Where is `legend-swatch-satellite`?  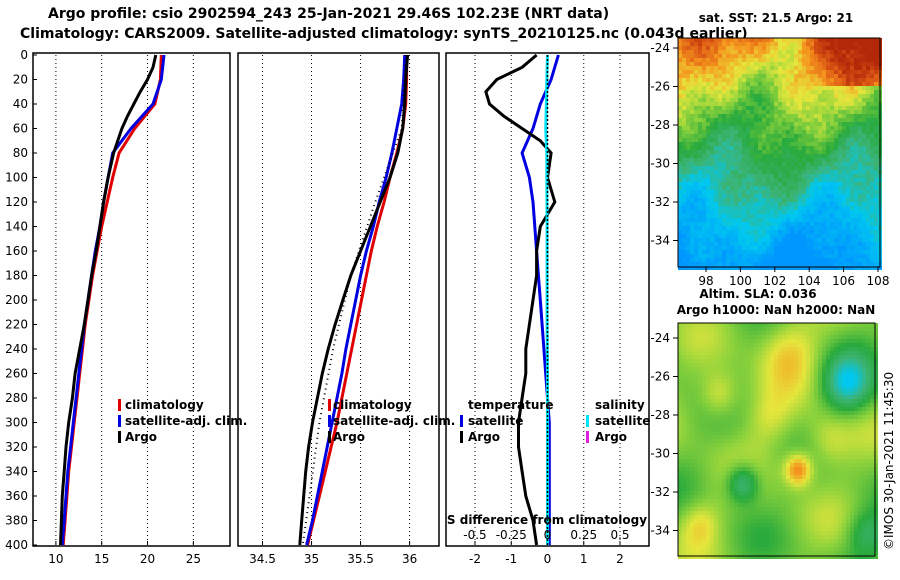
legend-swatch-satellite is located at coordinates (119, 421).